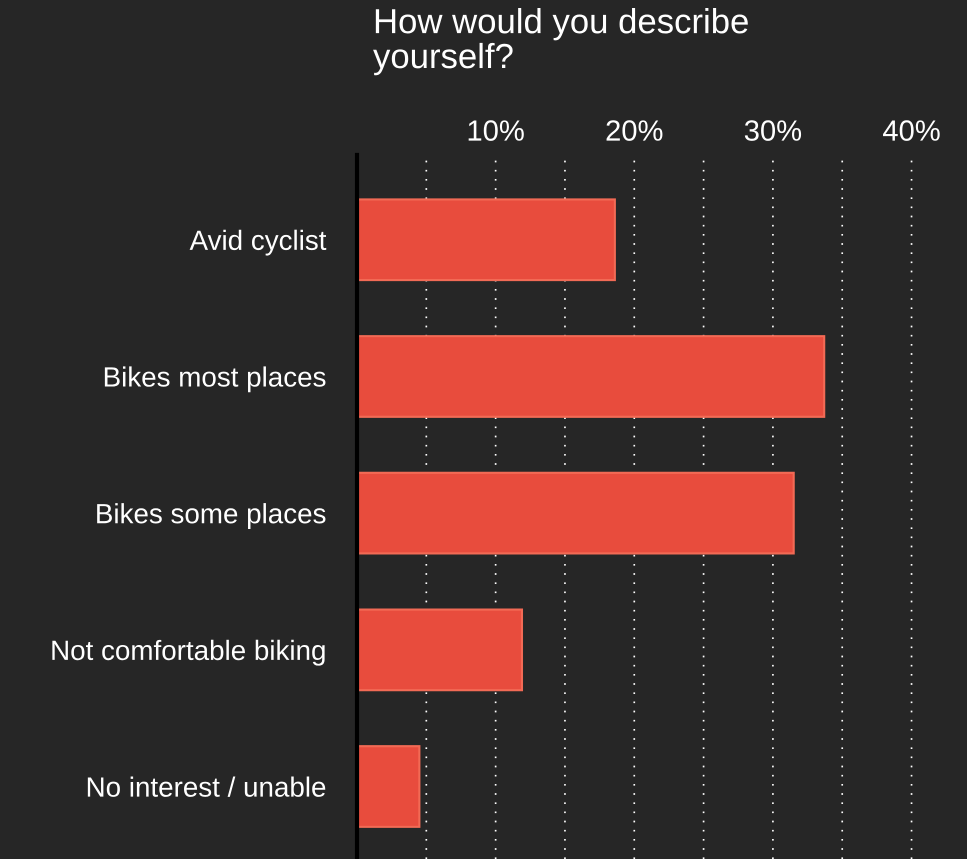 The image size is (967, 859). I want to click on x-tick-label: 10%, so click(496, 130).